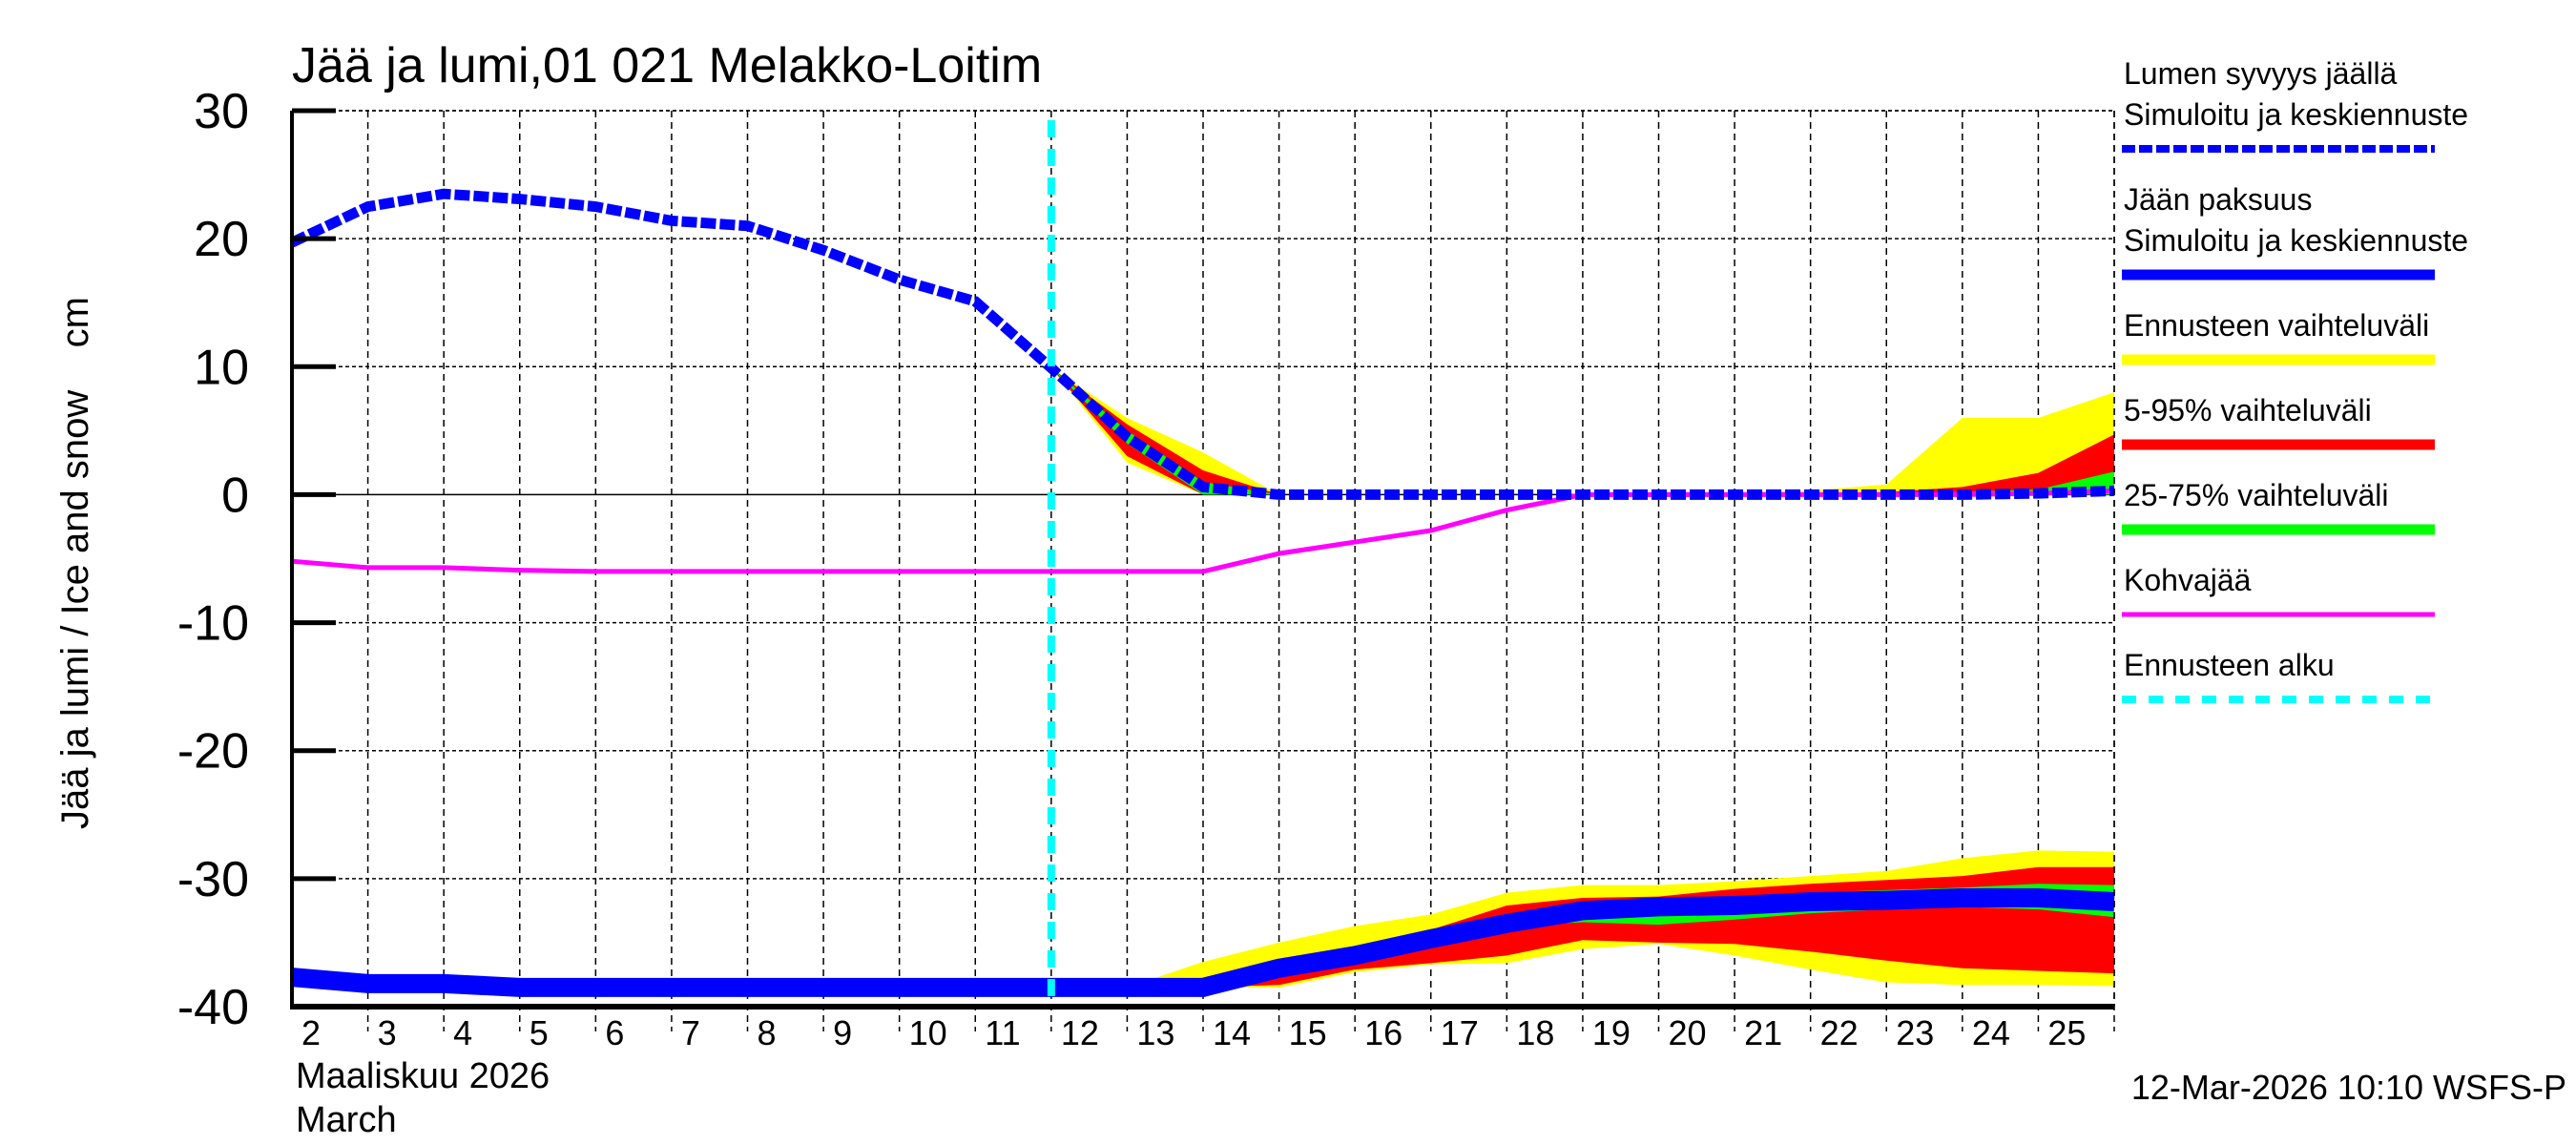  I want to click on legend-label: Jään paksuus, so click(2218, 199).